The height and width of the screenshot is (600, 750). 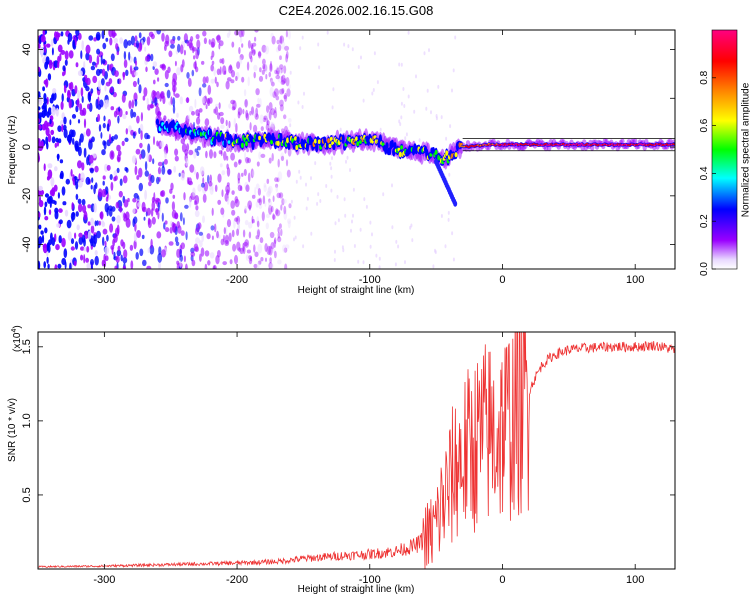 I want to click on x-tick-label: 0, so click(x=502, y=580).